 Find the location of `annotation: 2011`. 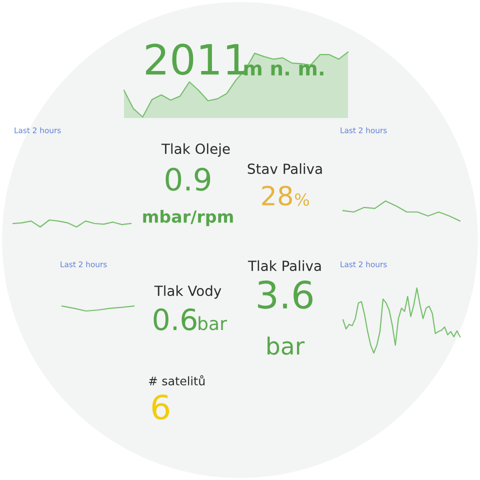

annotation: 2011 is located at coordinates (196, 60).